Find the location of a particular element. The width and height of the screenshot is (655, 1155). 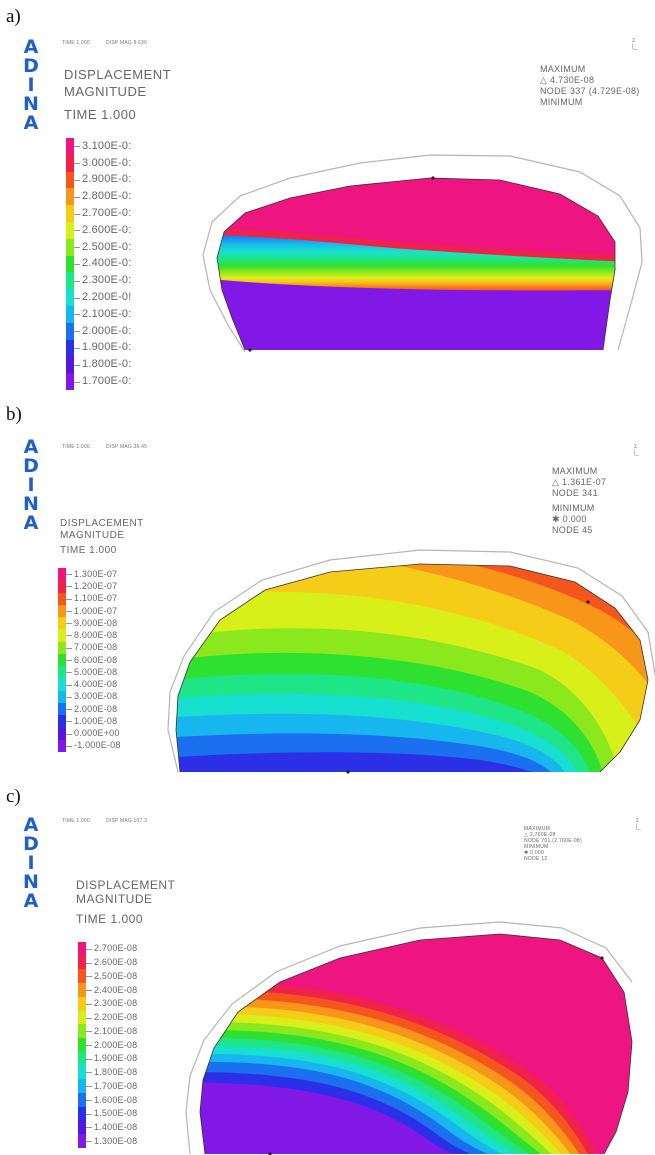

legend-label: 1.700E-0: is located at coordinates (107, 381).